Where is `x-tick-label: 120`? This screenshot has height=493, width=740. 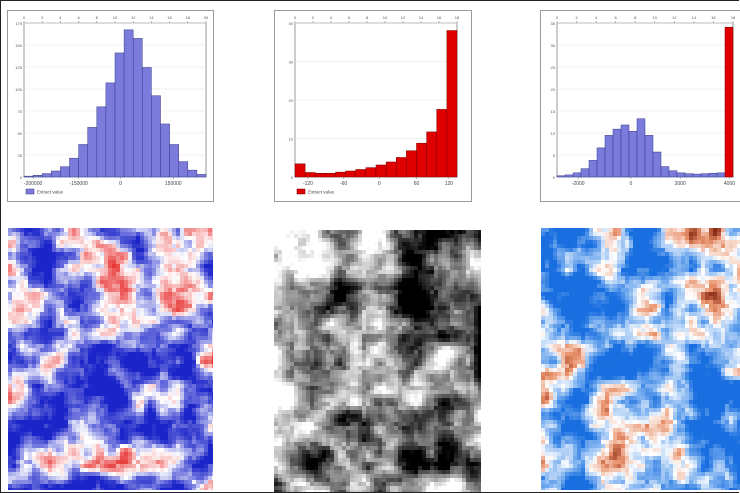 x-tick-label: 120 is located at coordinates (449, 184).